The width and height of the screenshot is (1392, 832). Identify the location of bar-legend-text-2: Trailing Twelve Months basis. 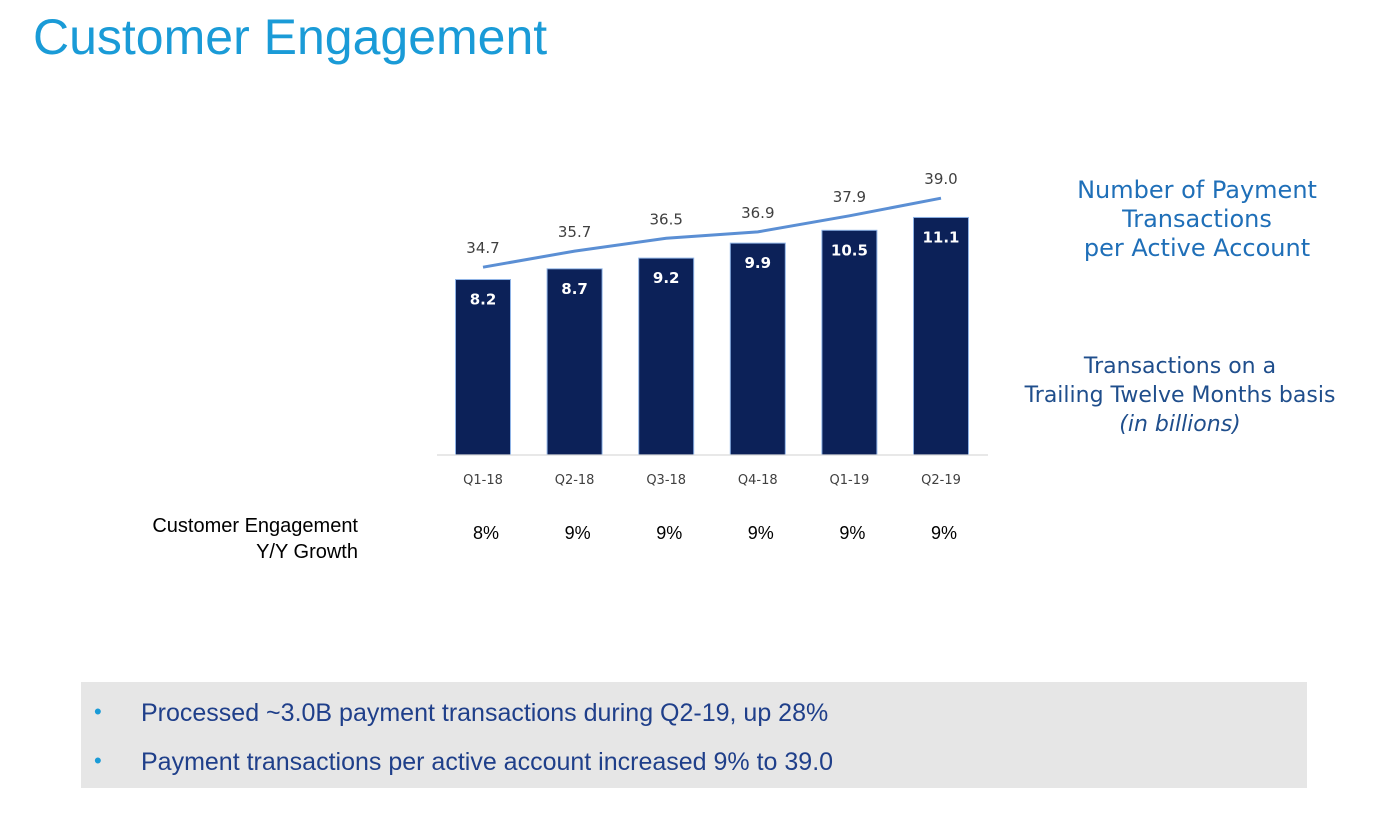
(1180, 395).